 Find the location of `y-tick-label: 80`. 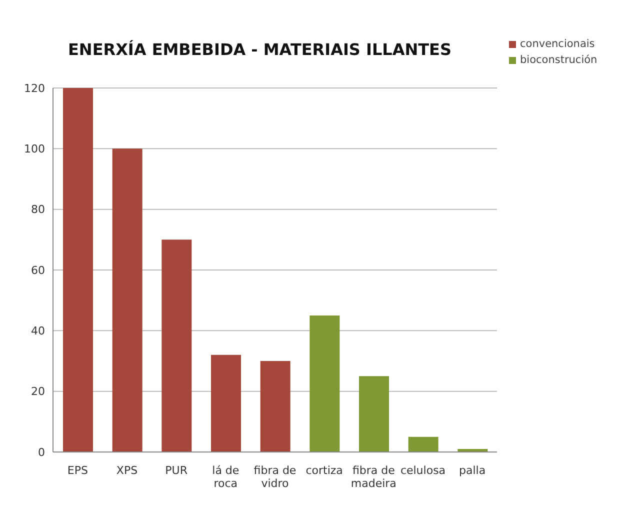

y-tick-label: 80 is located at coordinates (38, 209).